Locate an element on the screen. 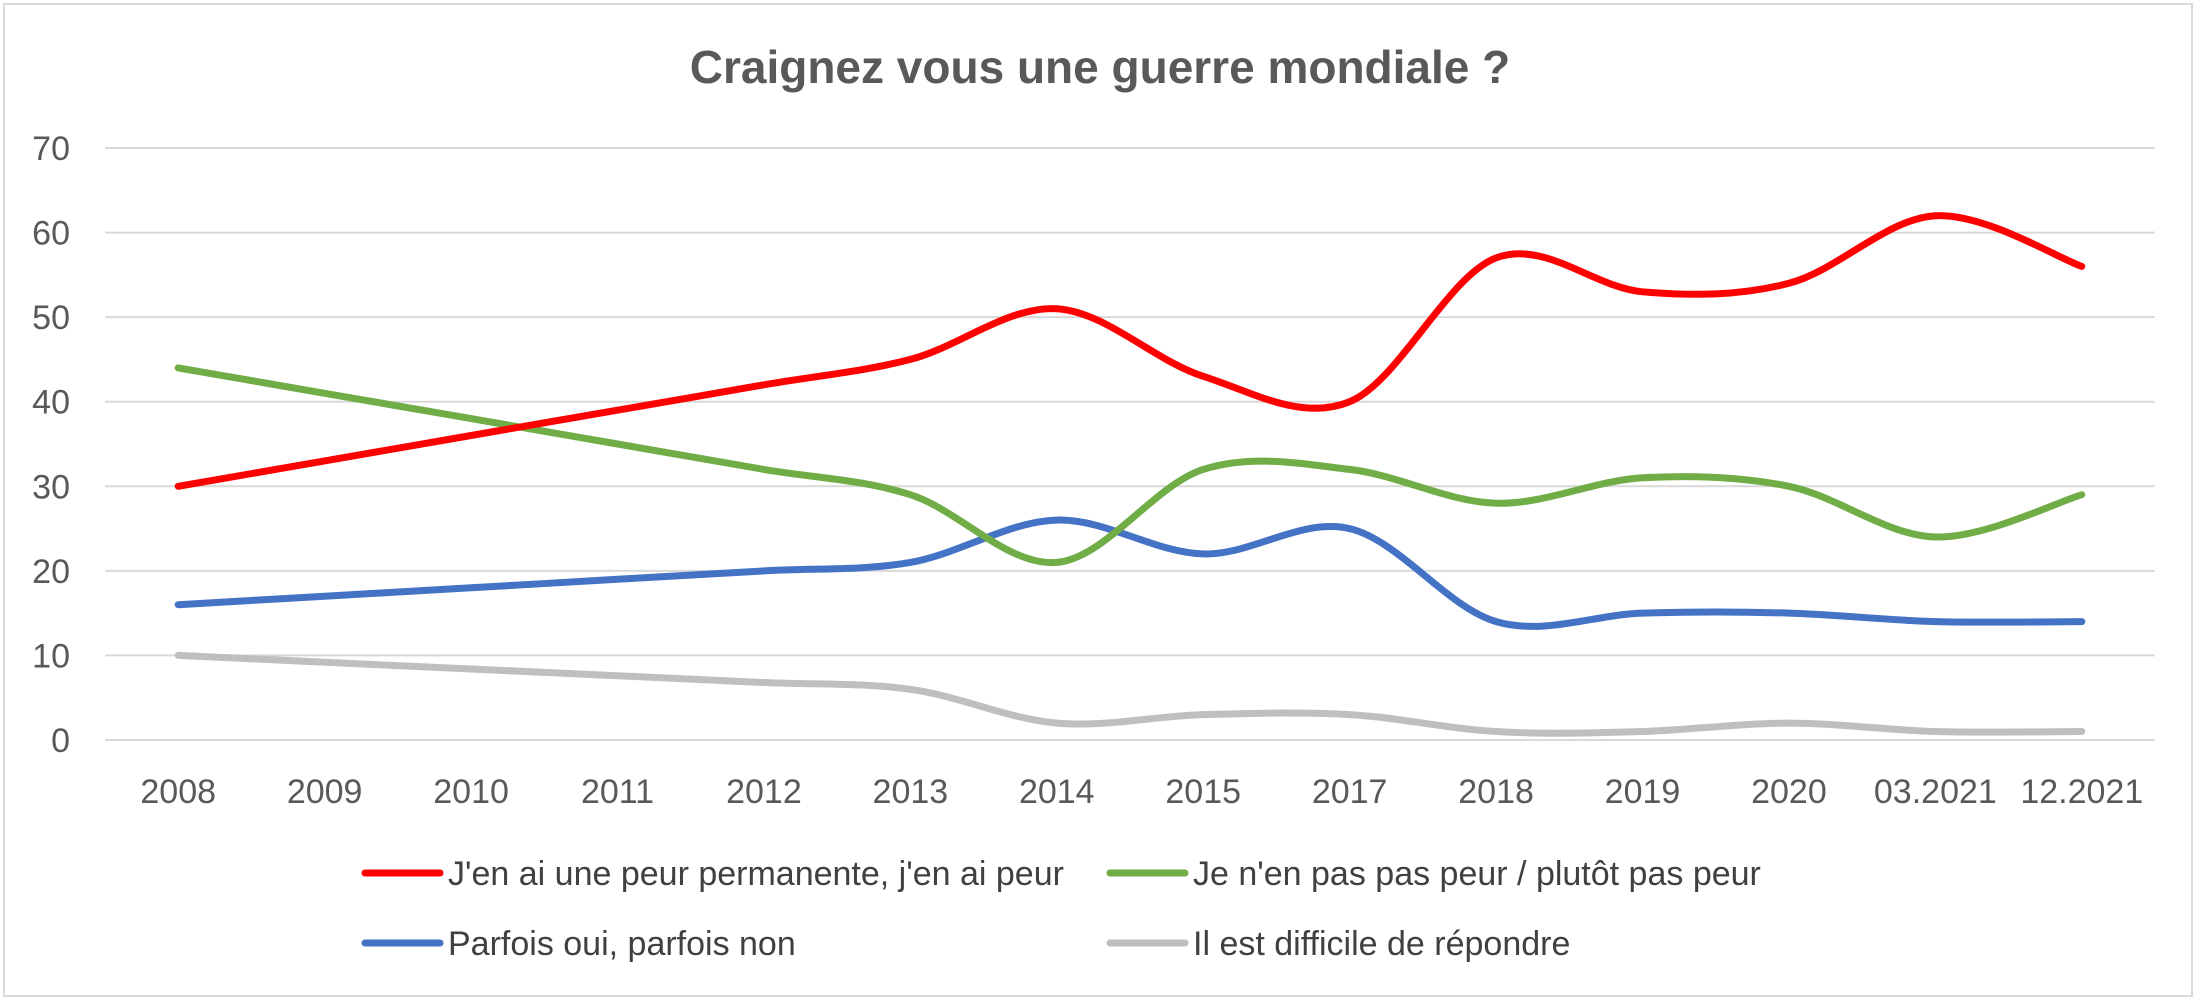  legend-label: Je n'en pas pas peur / plutôt pas peur is located at coordinates (1477, 874).